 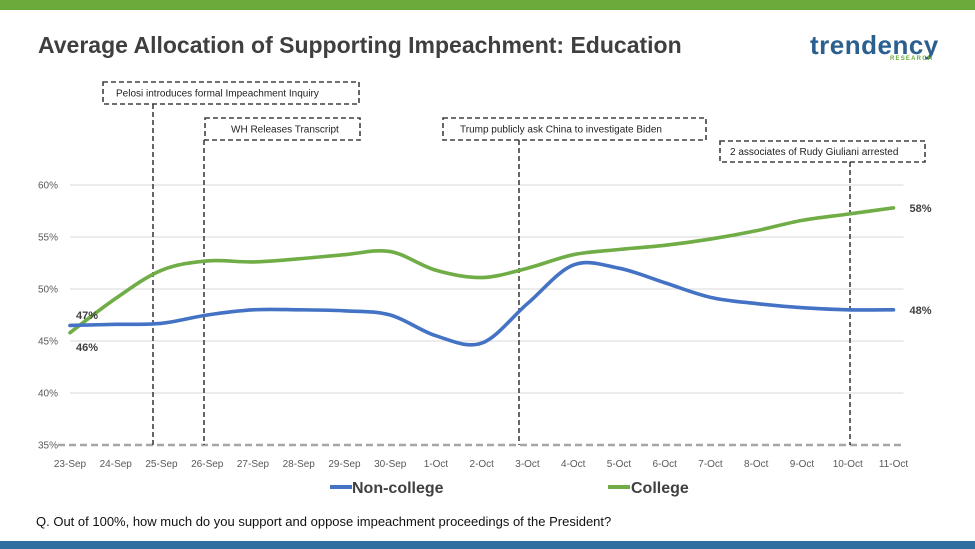 I want to click on x-tick-label: 7-Oct, so click(x=710, y=464).